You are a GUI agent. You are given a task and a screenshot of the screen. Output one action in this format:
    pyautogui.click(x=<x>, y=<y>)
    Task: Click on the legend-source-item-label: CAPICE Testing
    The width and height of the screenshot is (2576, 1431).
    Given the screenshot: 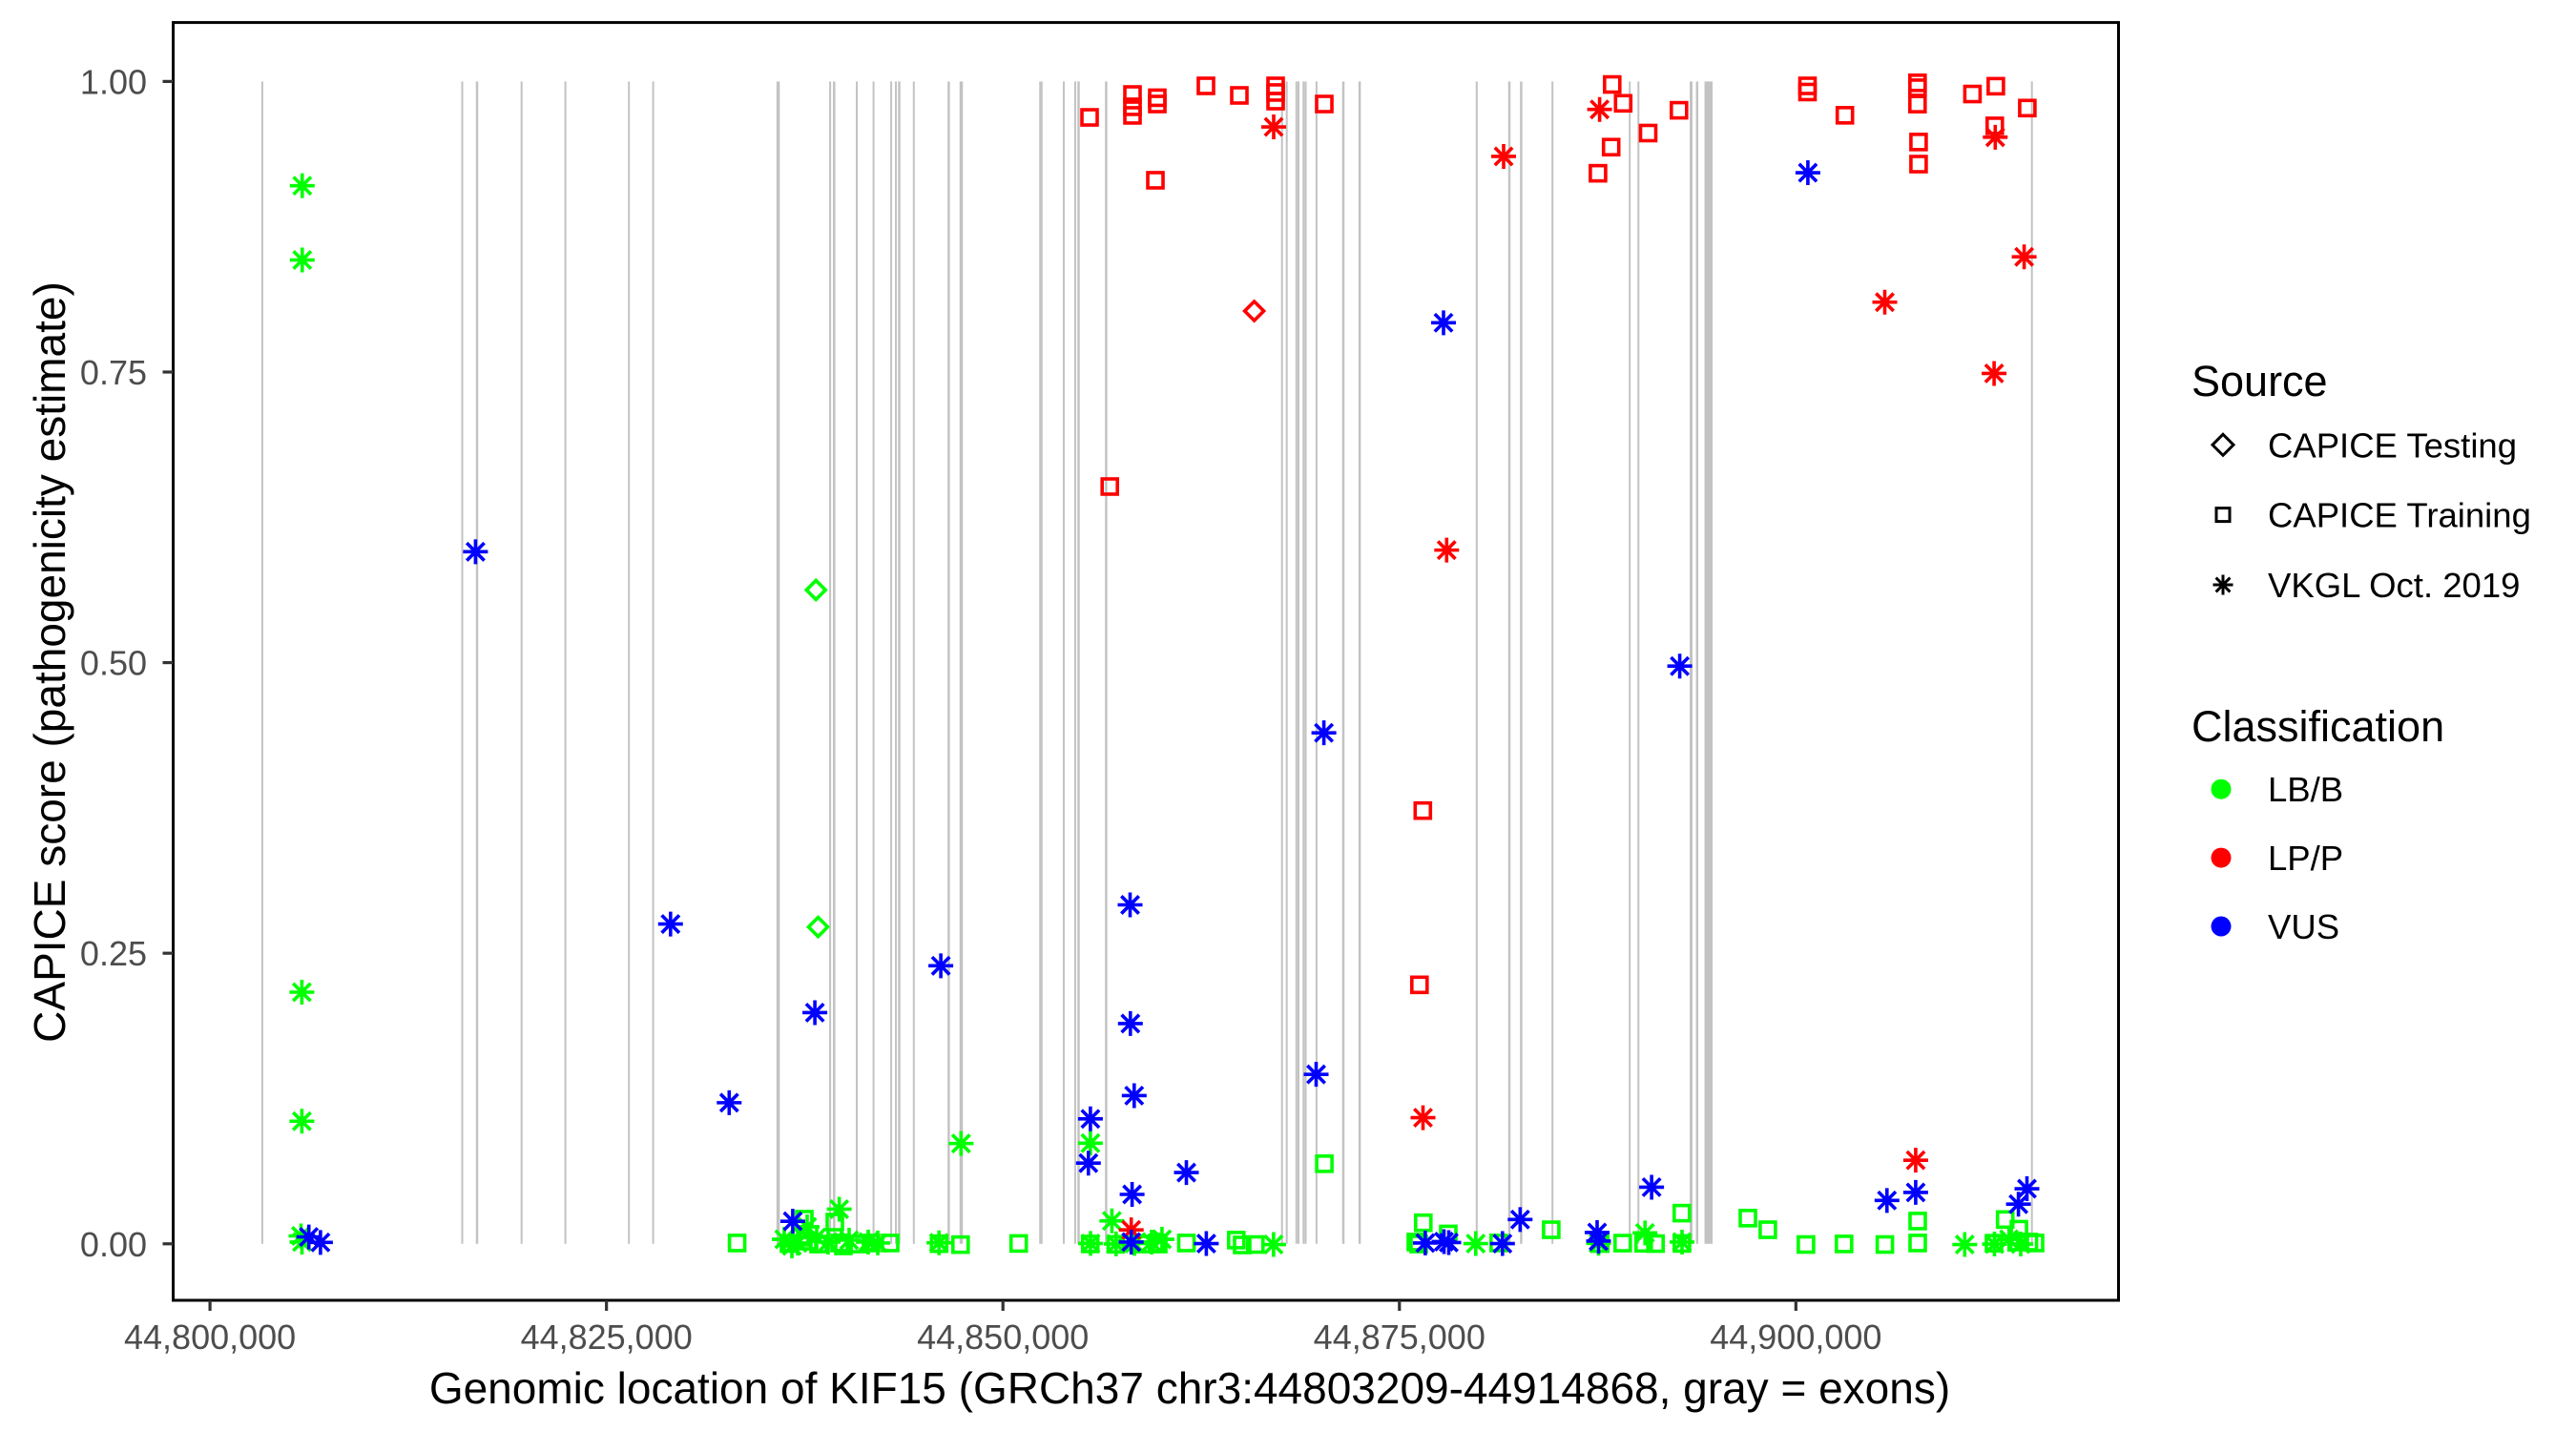 What is the action you would take?
    pyautogui.click(x=2392, y=445)
    